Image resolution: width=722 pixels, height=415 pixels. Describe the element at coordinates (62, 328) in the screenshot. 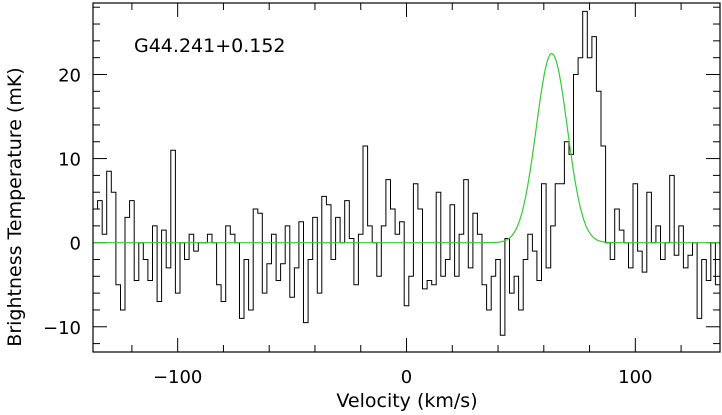

I see `y-tick-label: −10` at that location.